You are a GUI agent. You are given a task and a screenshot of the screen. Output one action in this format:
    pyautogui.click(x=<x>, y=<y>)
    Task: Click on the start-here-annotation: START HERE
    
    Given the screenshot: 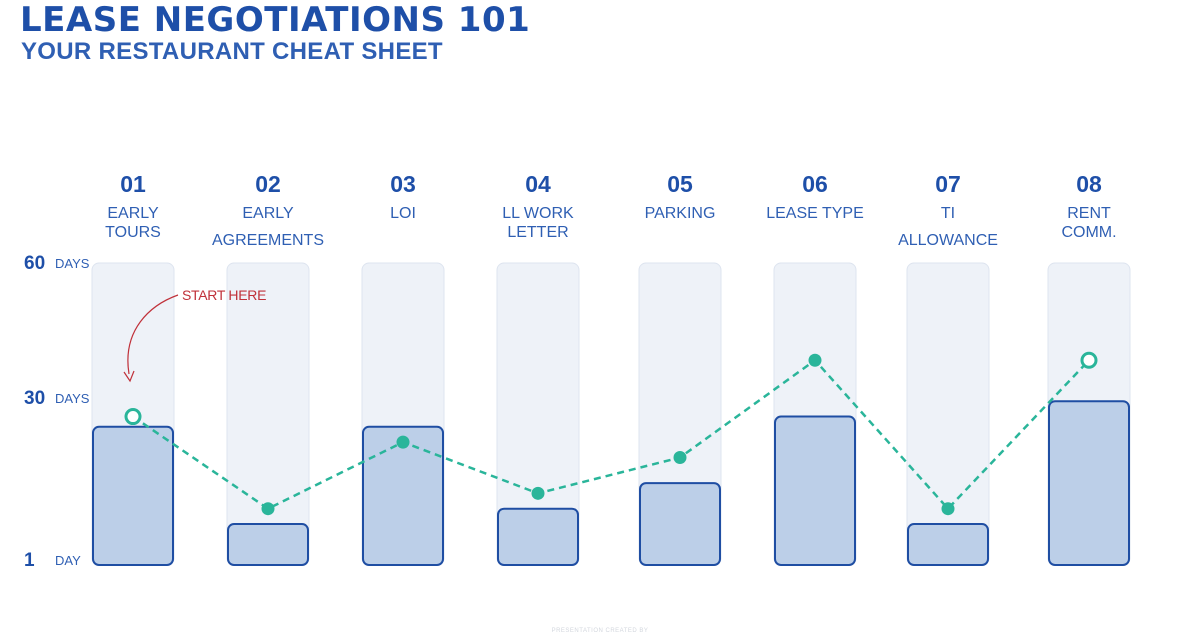 What is the action you would take?
    pyautogui.click(x=224, y=295)
    